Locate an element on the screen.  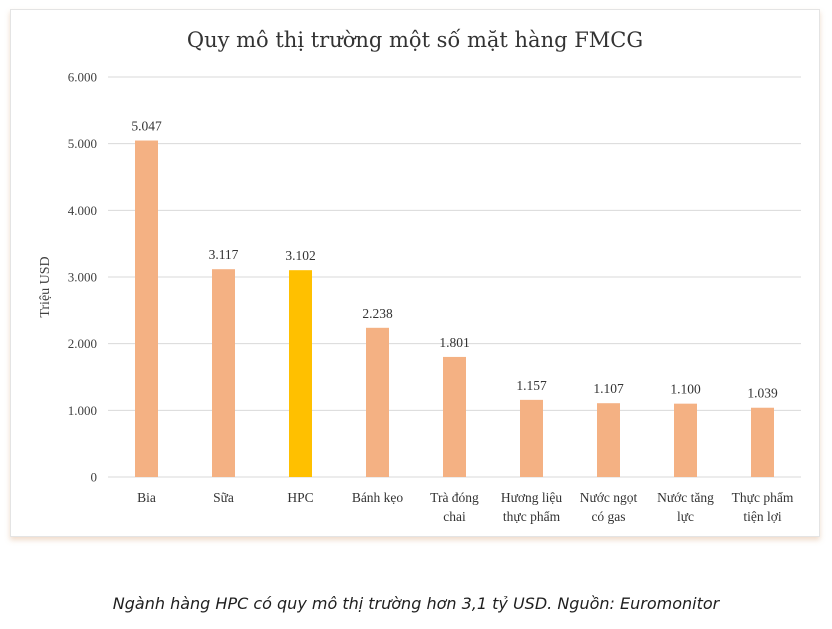
y-tick-label: 3.000 is located at coordinates (82, 277).